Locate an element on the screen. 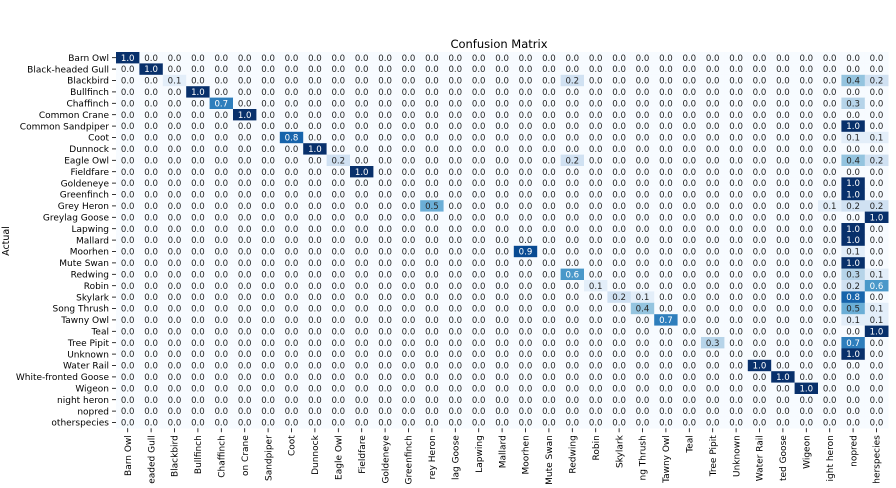  y-tick-label: Robin is located at coordinates (96, 287).